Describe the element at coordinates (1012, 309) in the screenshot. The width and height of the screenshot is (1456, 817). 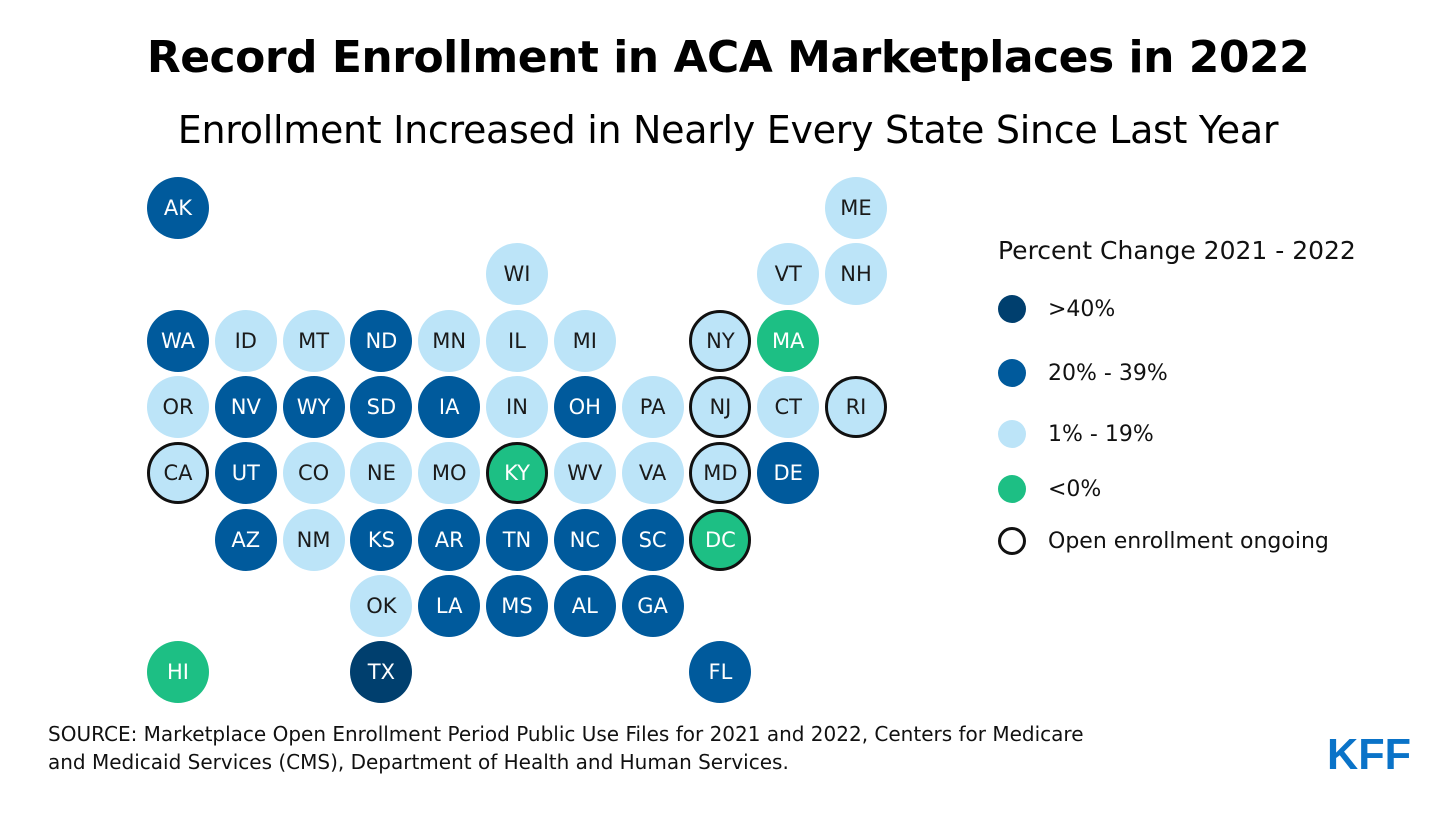
I see `legend-swatch-gt40` at that location.